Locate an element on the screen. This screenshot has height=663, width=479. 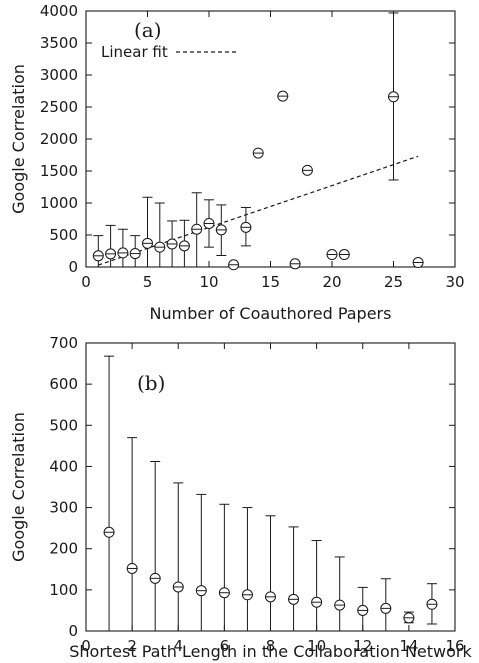
y-tick-label: 4000 is located at coordinates (59, 11).